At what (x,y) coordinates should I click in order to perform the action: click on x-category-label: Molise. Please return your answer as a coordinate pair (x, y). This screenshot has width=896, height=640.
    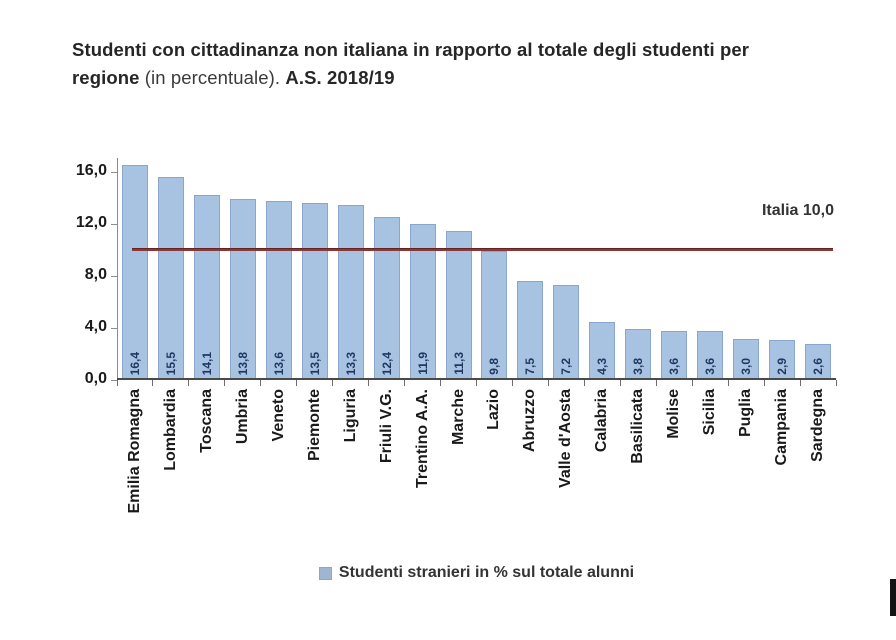
    Looking at the image, I should click on (674, 414).